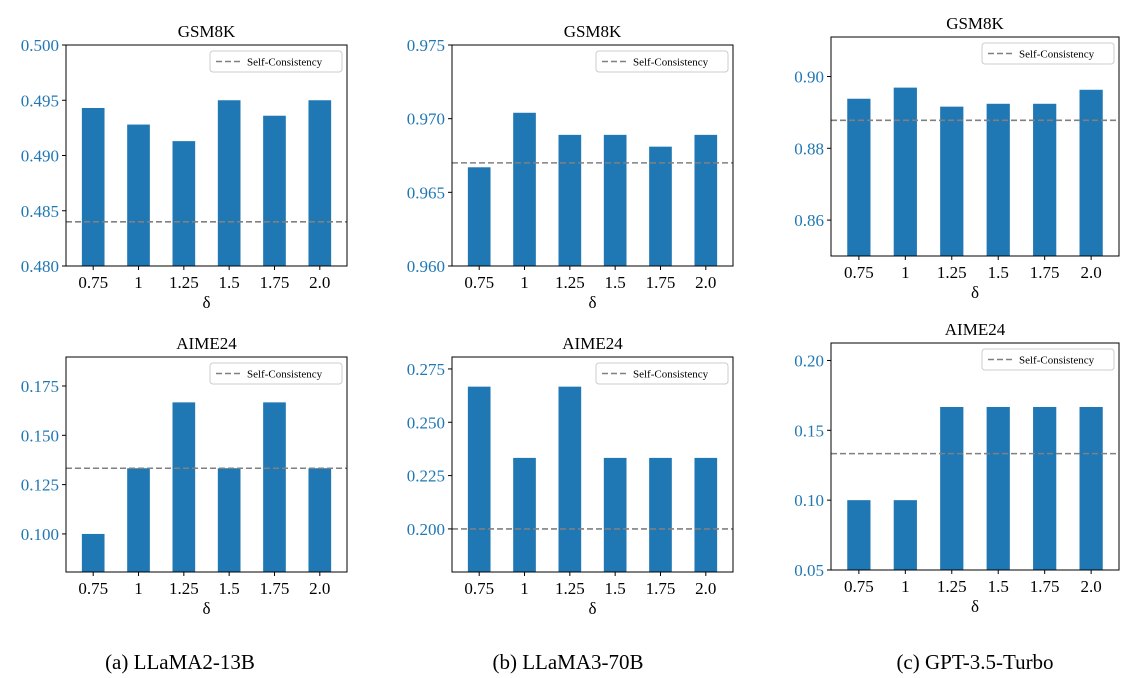 The height and width of the screenshot is (678, 1140). What do you see at coordinates (974, 662) in the screenshot?
I see `caption-c: (c) GPT-3.5-Turbo` at bounding box center [974, 662].